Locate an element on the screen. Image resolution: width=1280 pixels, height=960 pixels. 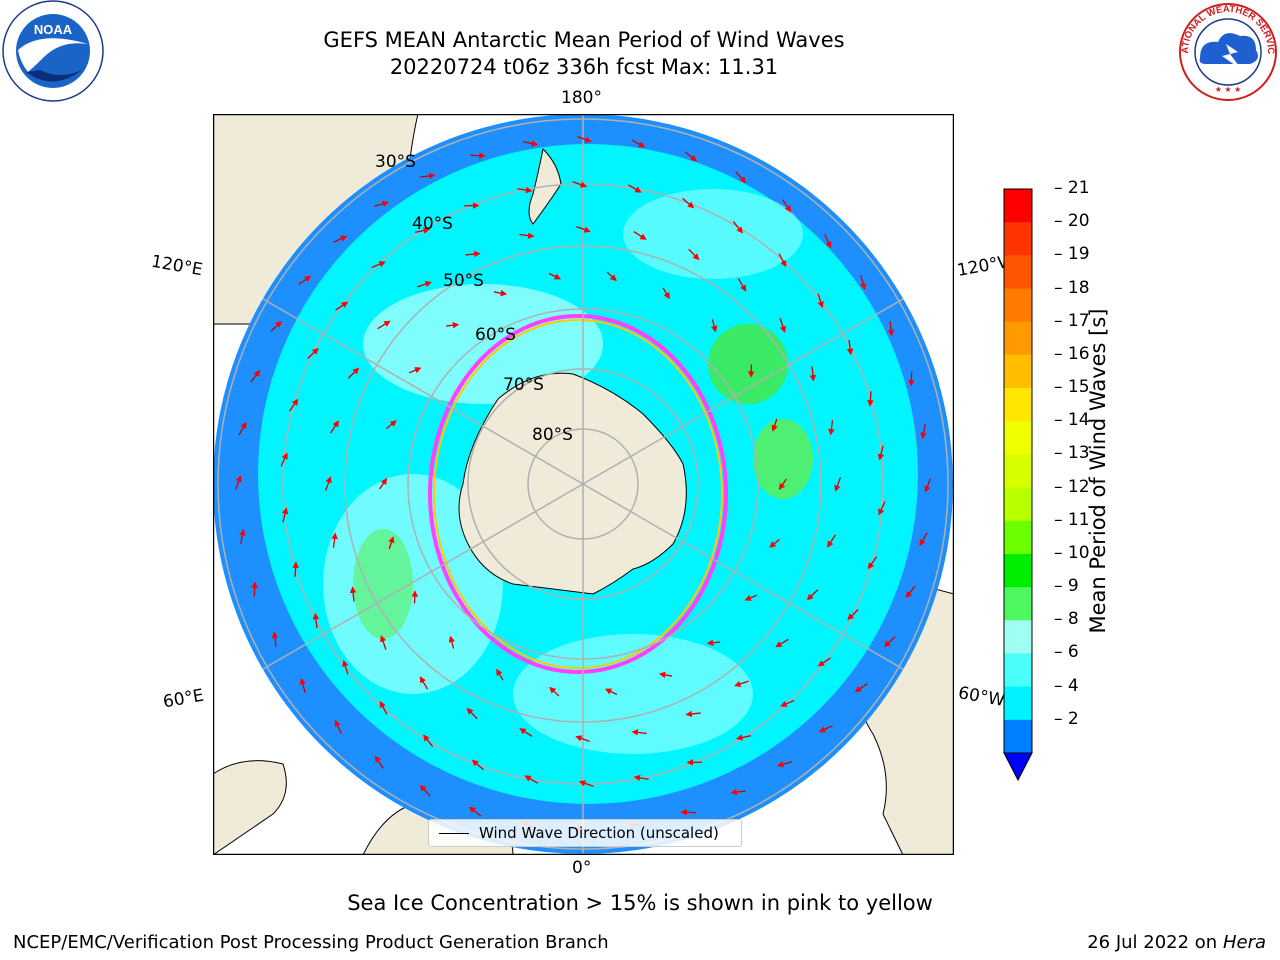
footer-date: 26 Jul 2022 on Hera is located at coordinates (1176, 942).